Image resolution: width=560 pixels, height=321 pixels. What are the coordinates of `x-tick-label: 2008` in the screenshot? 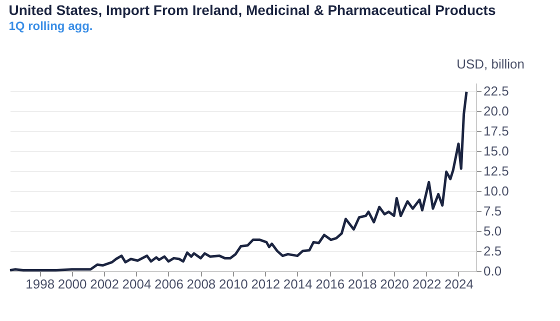 It's located at (201, 284).